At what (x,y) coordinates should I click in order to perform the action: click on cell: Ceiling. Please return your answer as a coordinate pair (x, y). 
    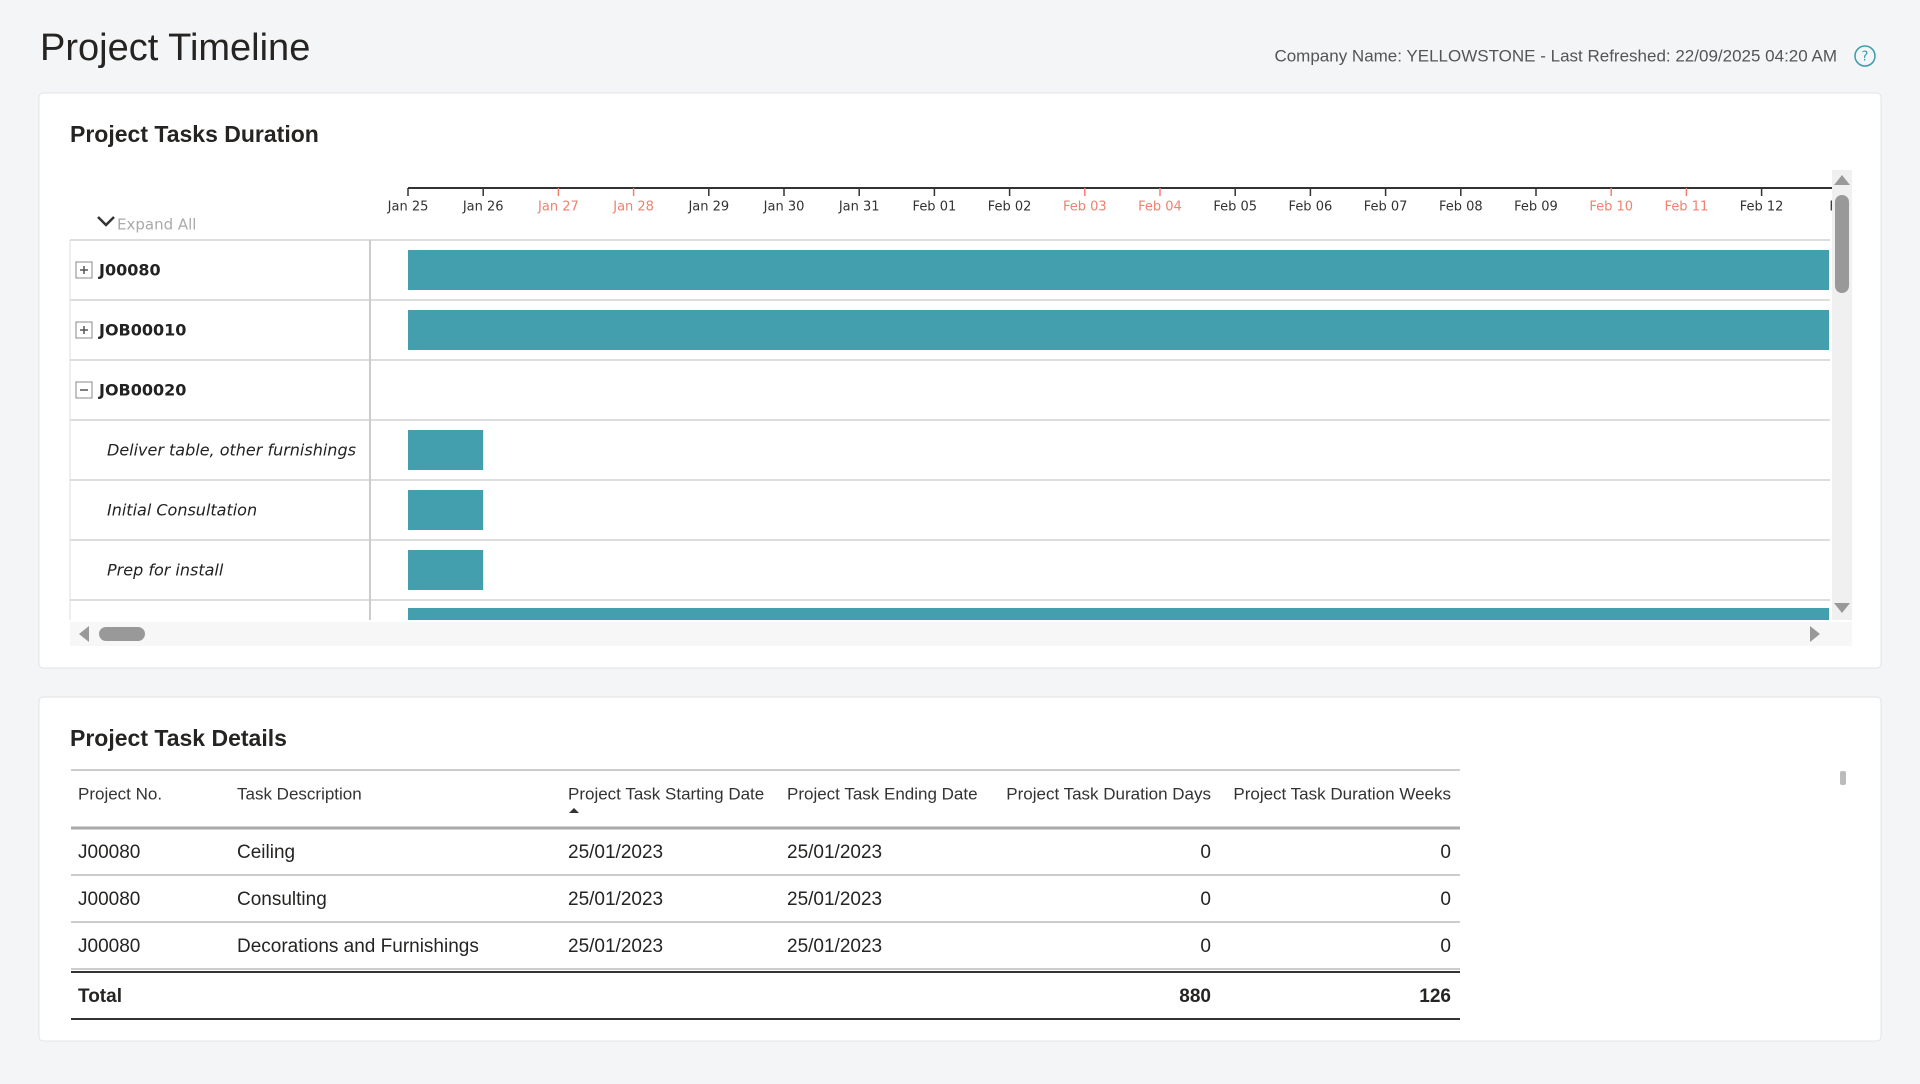
    Looking at the image, I should click on (266, 852).